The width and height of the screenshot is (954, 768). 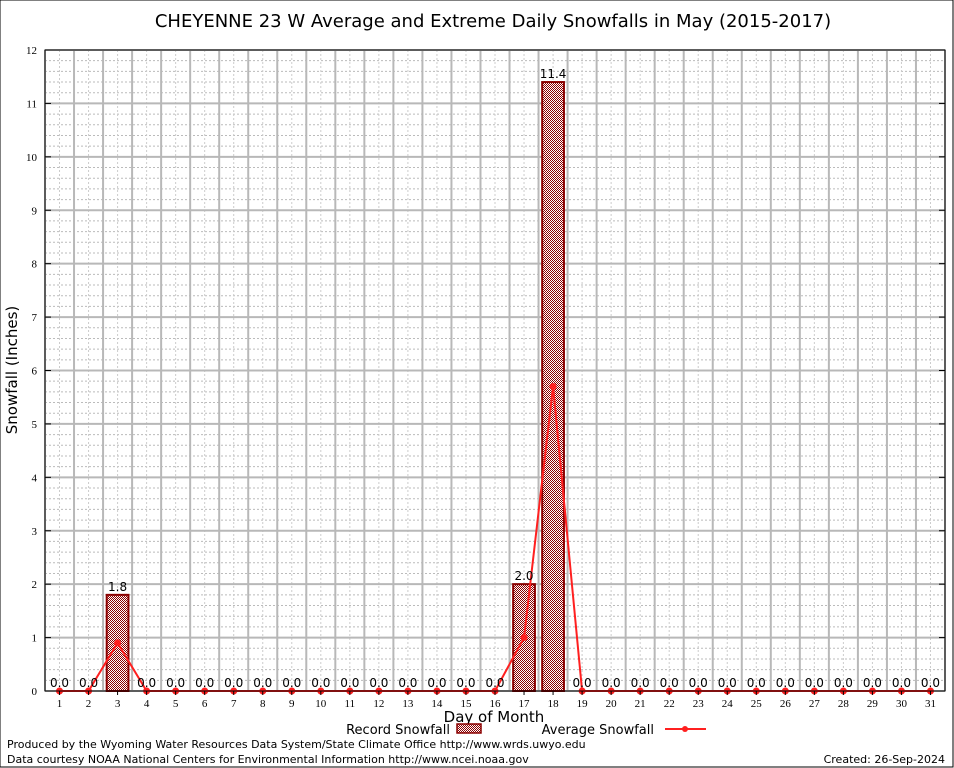 What do you see at coordinates (465, 683) in the screenshot?
I see `data-label-day-15: 0.0` at bounding box center [465, 683].